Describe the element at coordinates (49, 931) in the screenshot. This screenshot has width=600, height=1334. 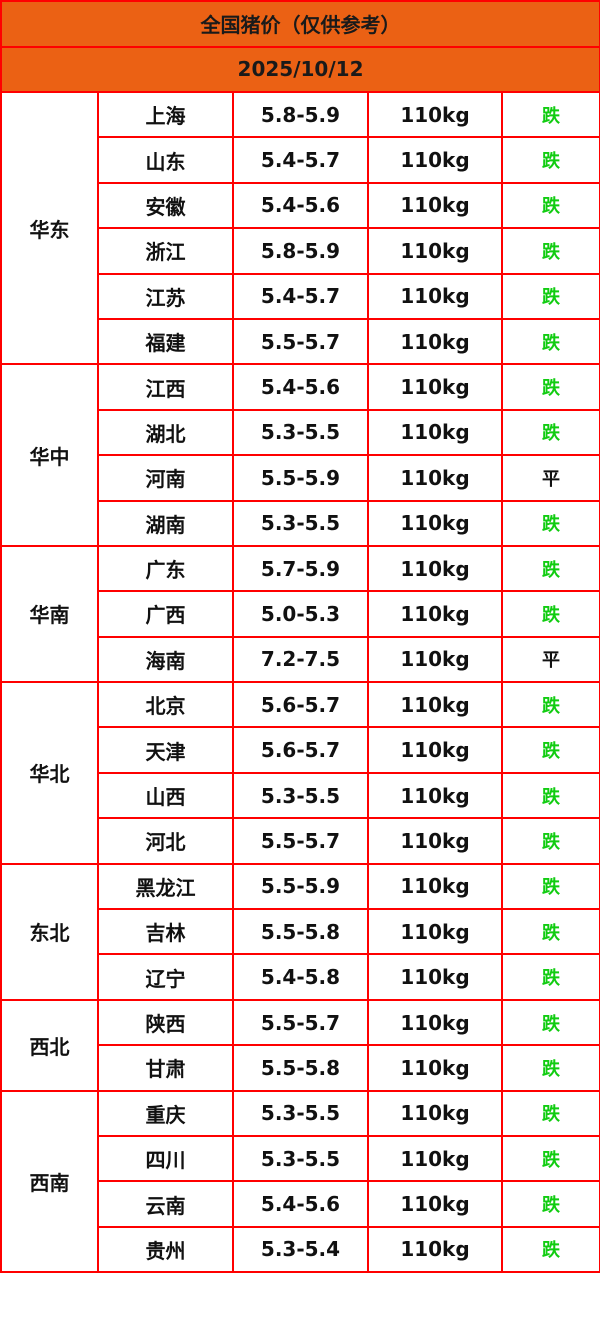
I see `region-cell: 东北` at that location.